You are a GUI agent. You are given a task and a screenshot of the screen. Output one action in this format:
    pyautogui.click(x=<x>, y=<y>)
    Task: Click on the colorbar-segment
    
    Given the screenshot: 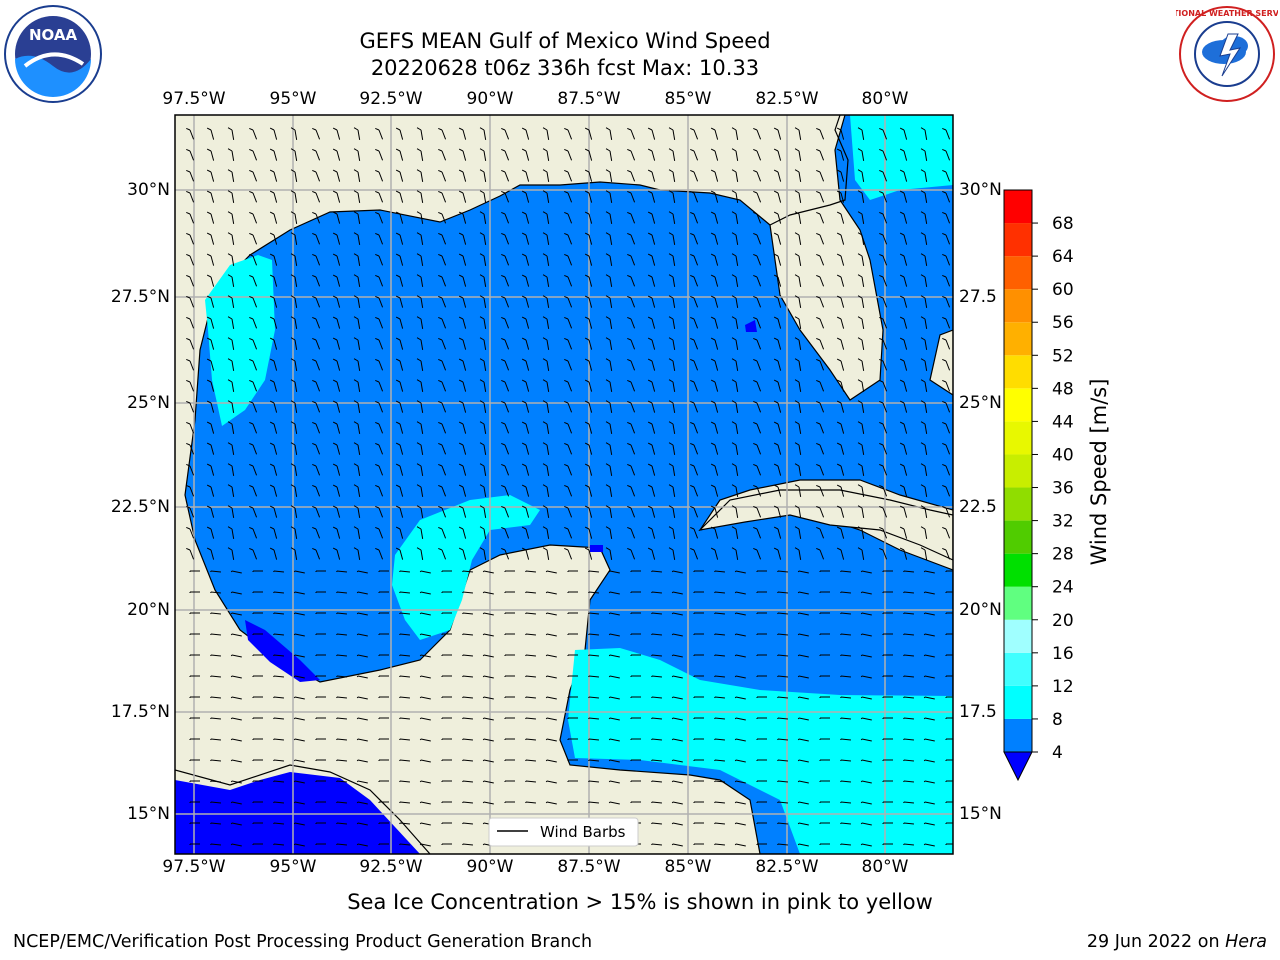 What is the action you would take?
    pyautogui.click(x=1018, y=273)
    